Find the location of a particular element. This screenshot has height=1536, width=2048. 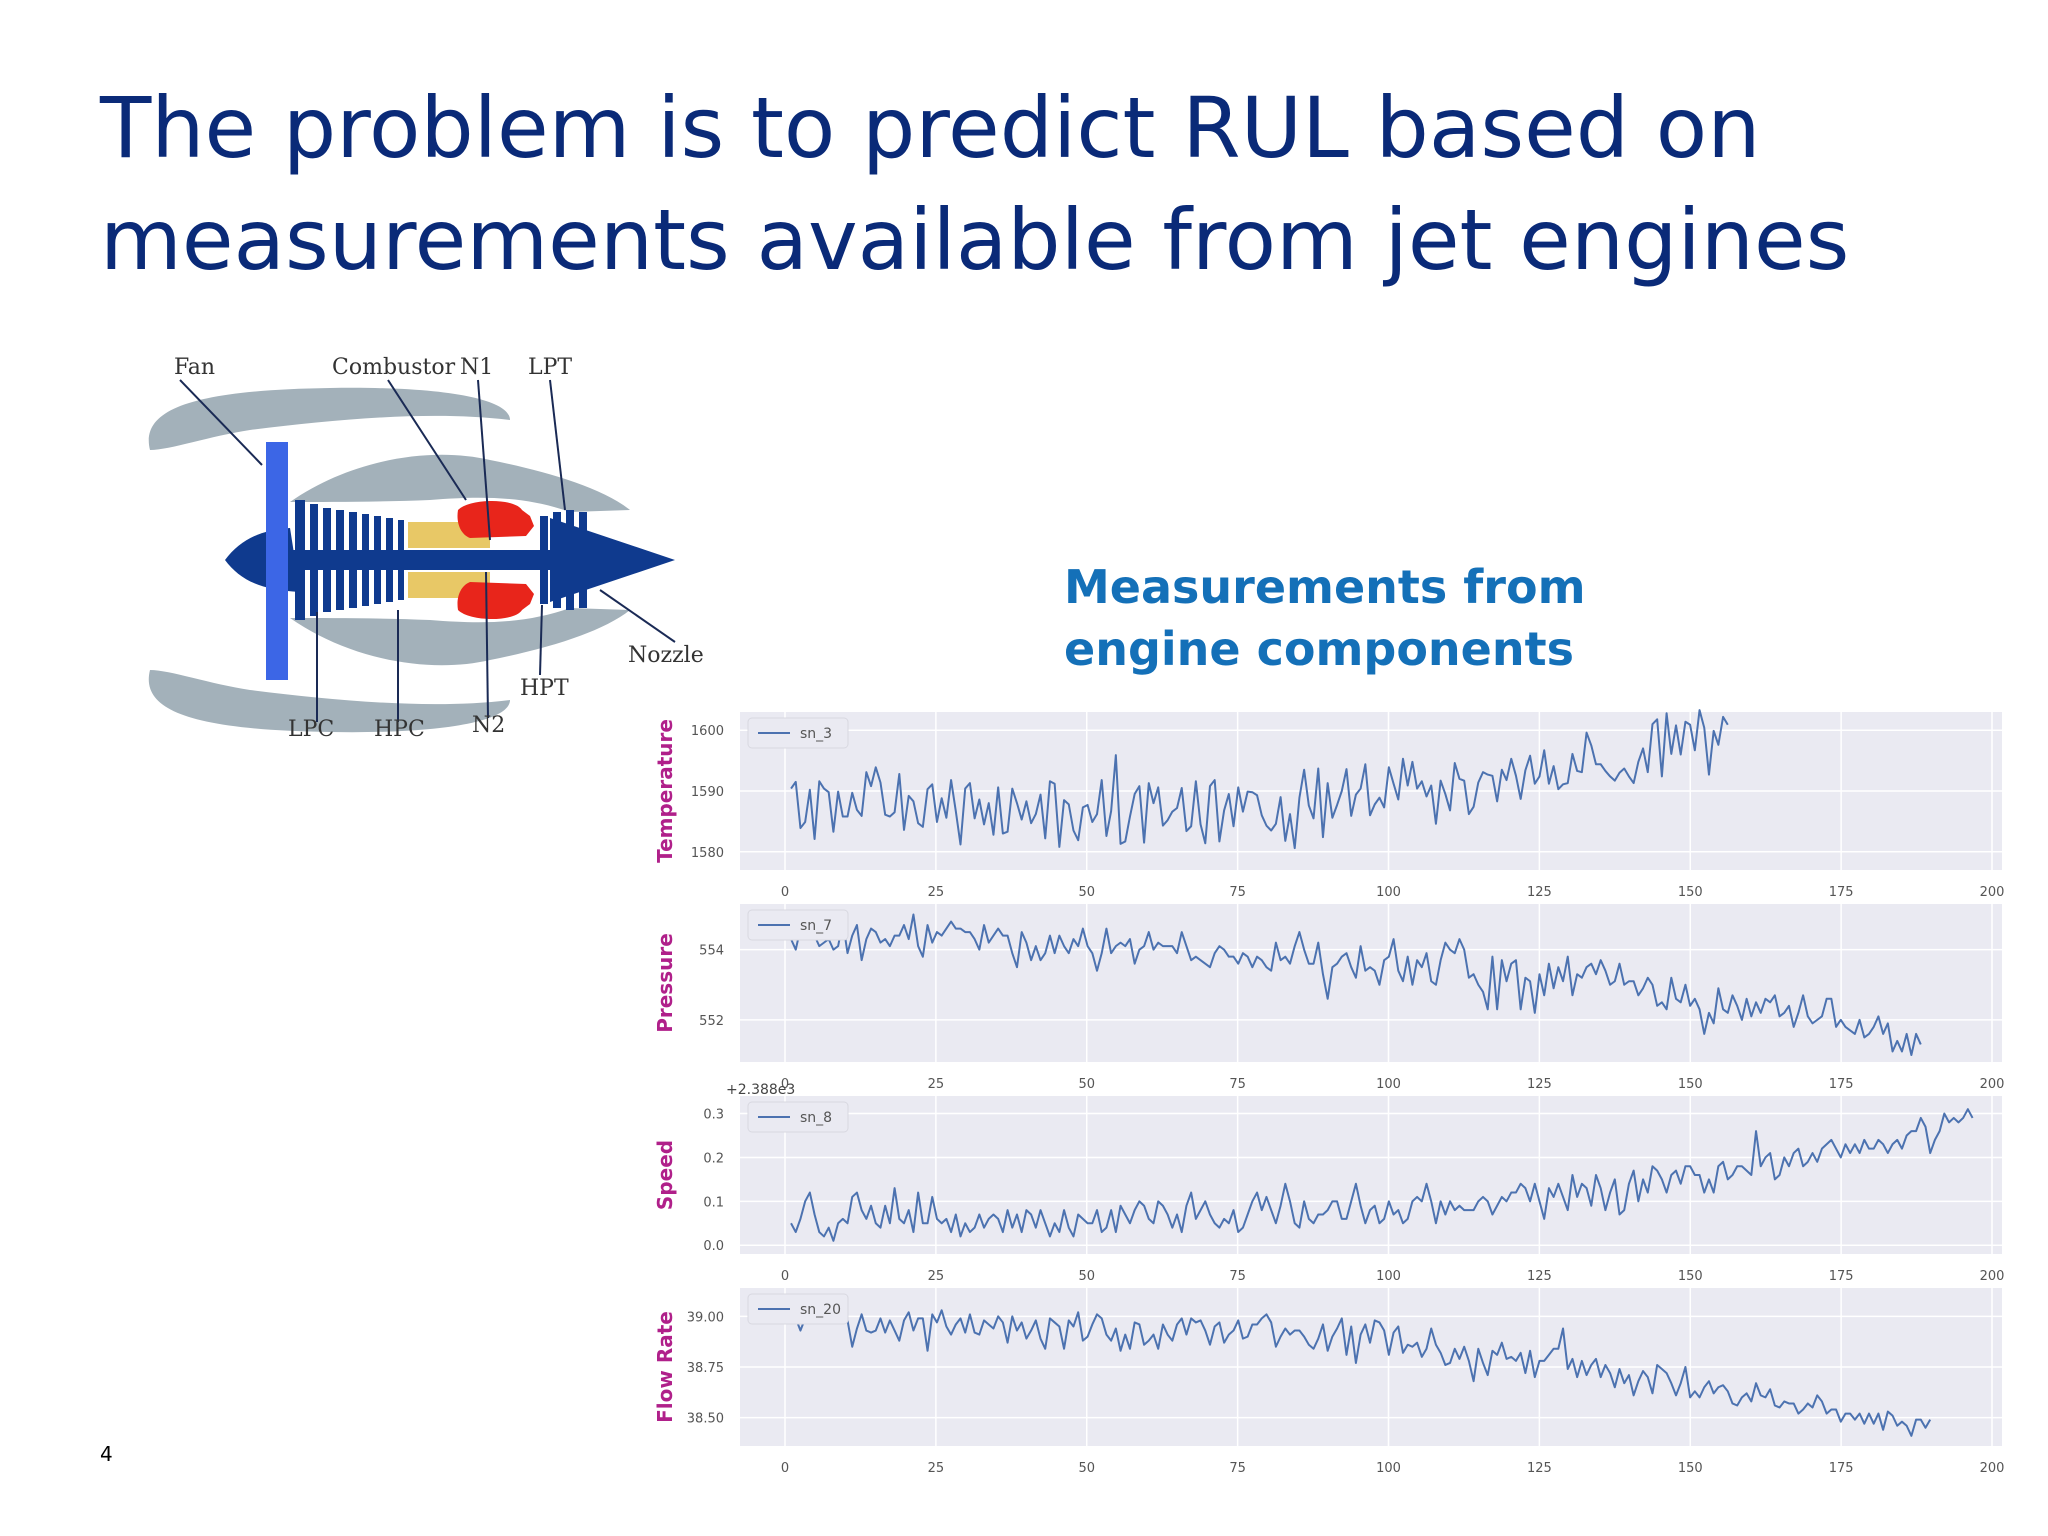

turbine-blades is located at coordinates (563, 560).